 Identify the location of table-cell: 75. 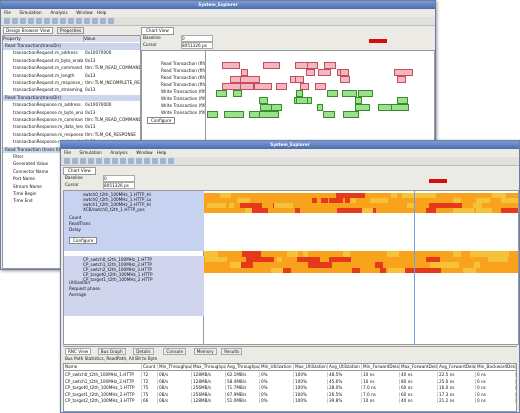
(150, 387).